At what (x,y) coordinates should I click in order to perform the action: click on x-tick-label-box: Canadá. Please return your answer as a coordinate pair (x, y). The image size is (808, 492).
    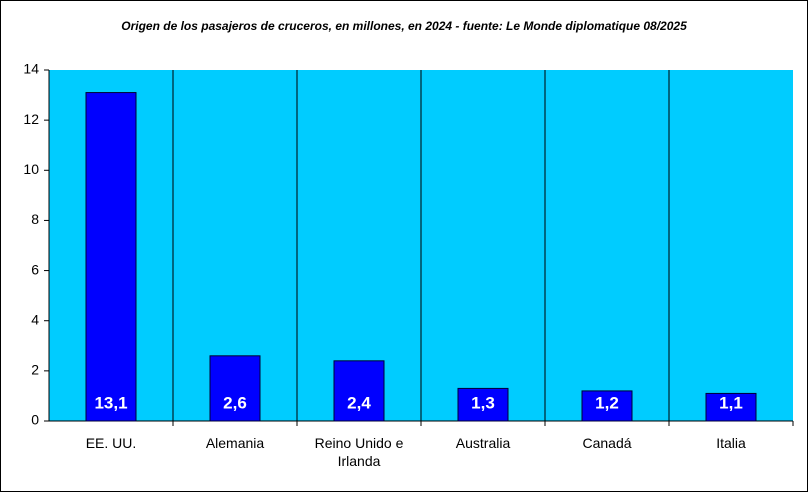
    Looking at the image, I should click on (607, 443).